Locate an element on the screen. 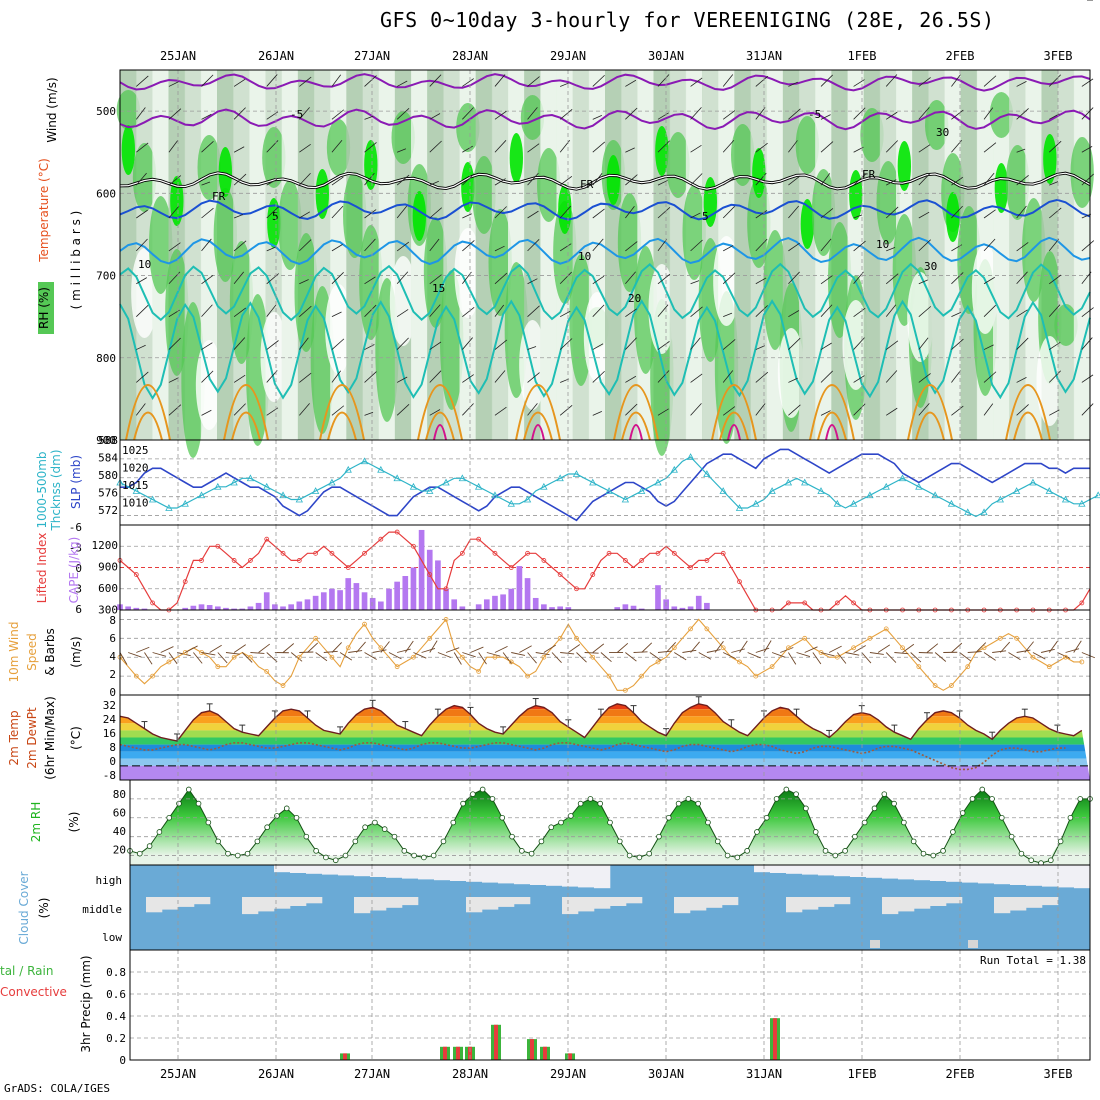 The width and height of the screenshot is (1100, 1100). date-label-top: 1FEB is located at coordinates (862, 56).